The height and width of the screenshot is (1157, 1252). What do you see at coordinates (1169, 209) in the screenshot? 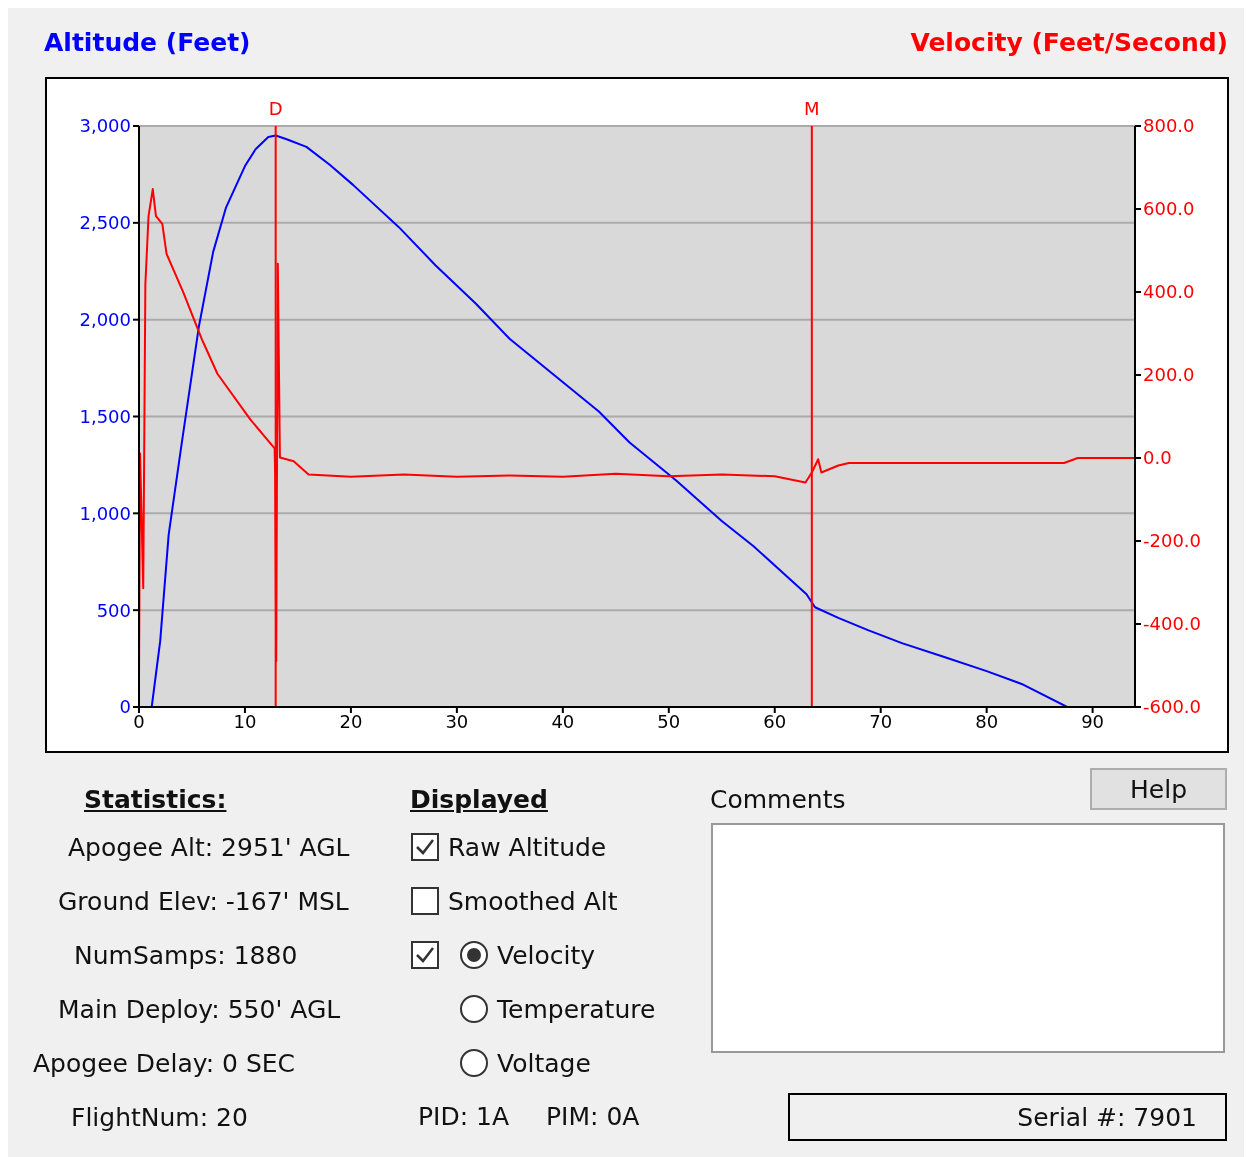
I see `y2-tick-label: 600.0` at bounding box center [1169, 209].